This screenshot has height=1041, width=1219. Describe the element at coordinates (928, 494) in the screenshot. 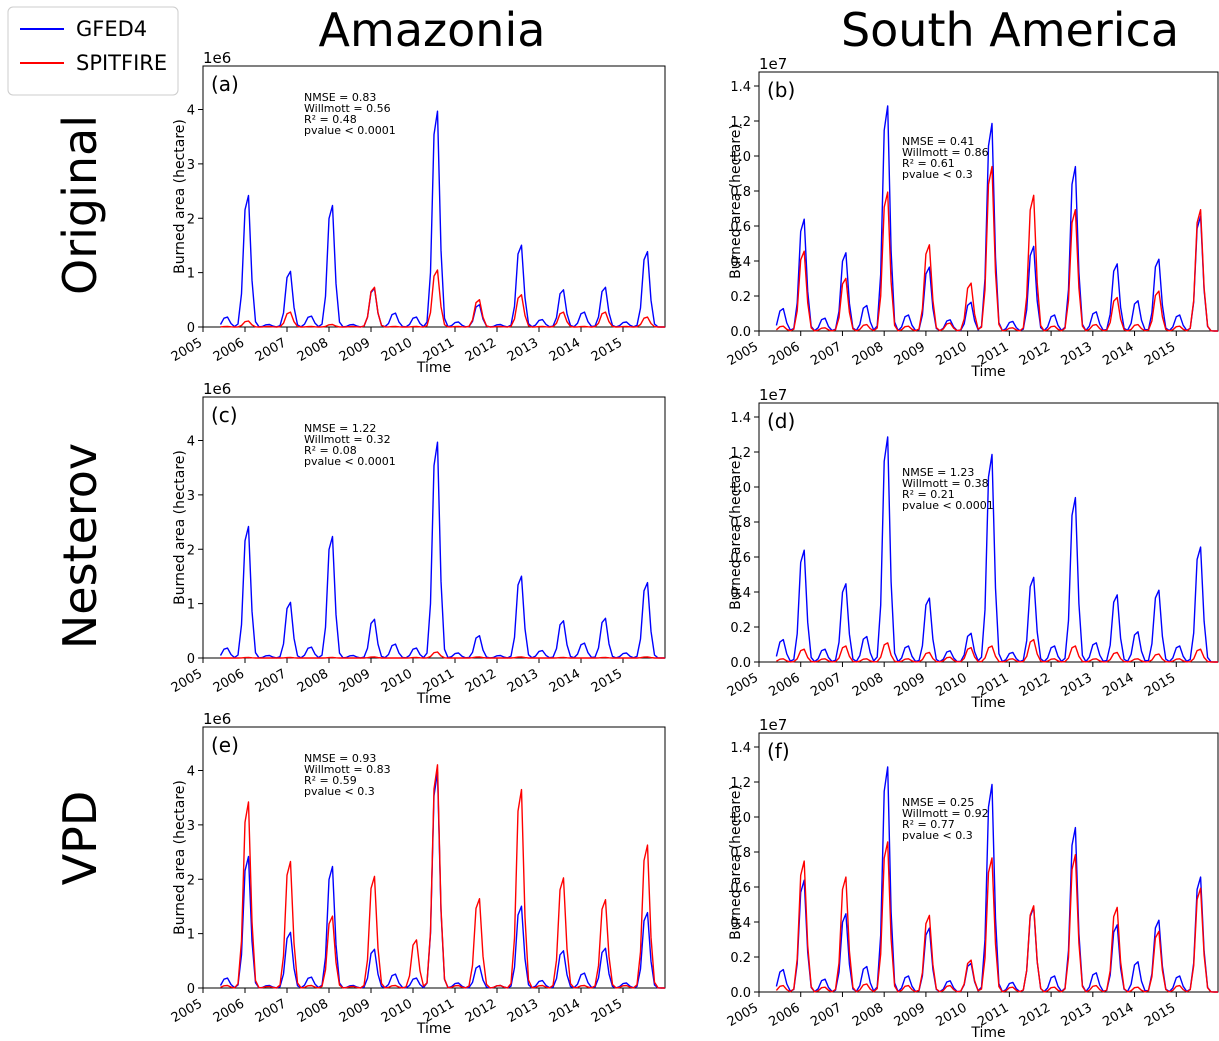

I see `stat-line: R² = 0.21` at that location.